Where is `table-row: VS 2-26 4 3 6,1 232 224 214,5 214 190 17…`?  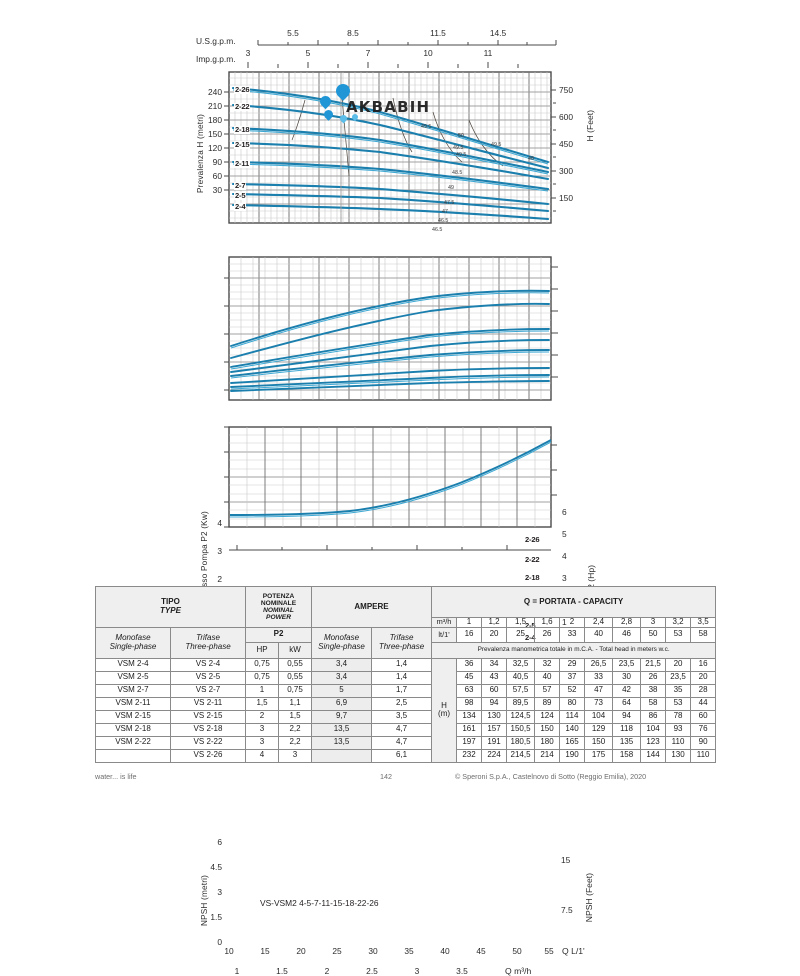
table-row: VS 2-26 4 3 6,1 232 224 214,5 214 190 17… is located at coordinates (406, 755).